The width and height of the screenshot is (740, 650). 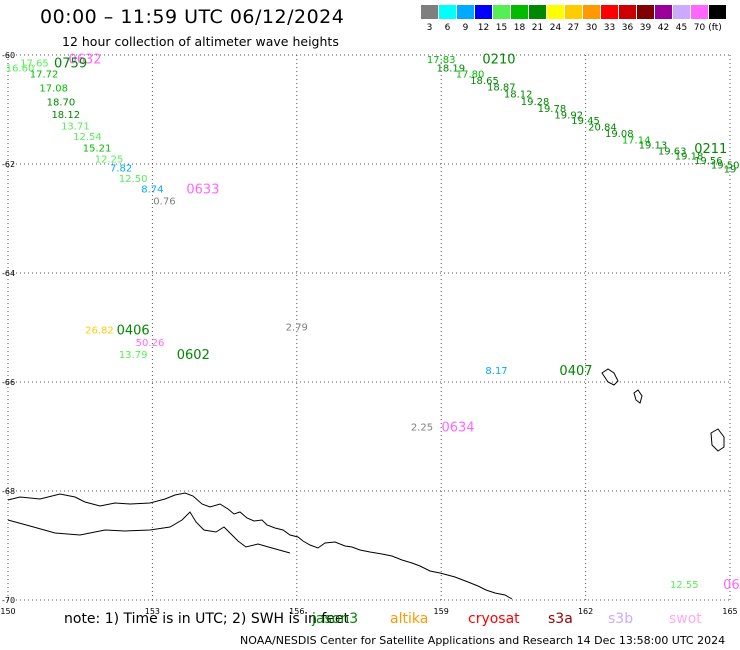 I want to click on wave-height-value: 19.18, so click(x=689, y=156).